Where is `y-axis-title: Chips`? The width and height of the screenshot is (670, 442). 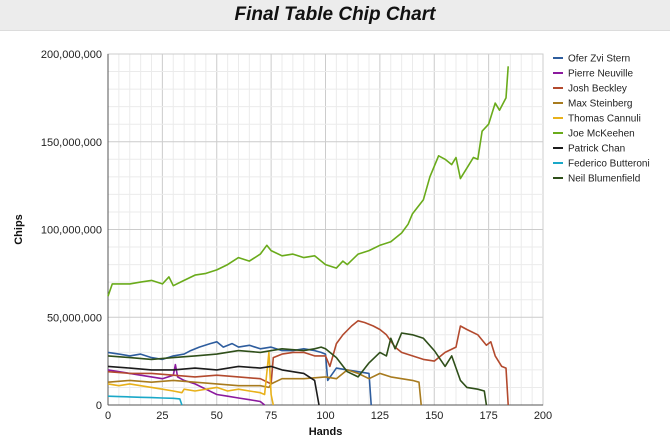 y-axis-title: Chips is located at coordinates (19, 229).